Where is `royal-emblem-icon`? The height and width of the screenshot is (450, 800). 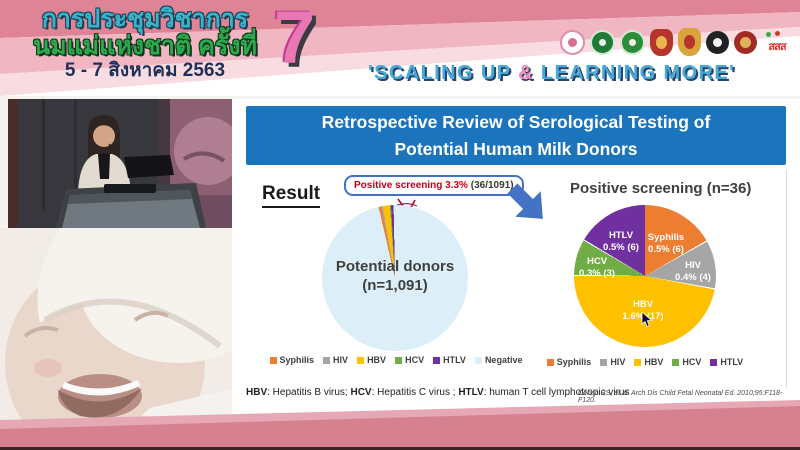 royal-emblem-icon is located at coordinates (661, 42).